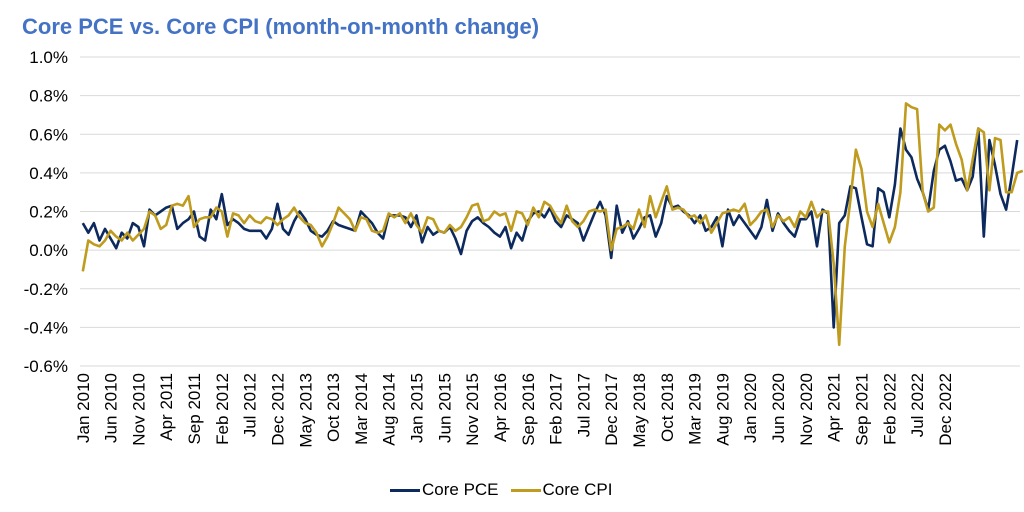 The image size is (1024, 512). What do you see at coordinates (222, 409) in the screenshot?
I see `x-tick-label: Feb 2012` at bounding box center [222, 409].